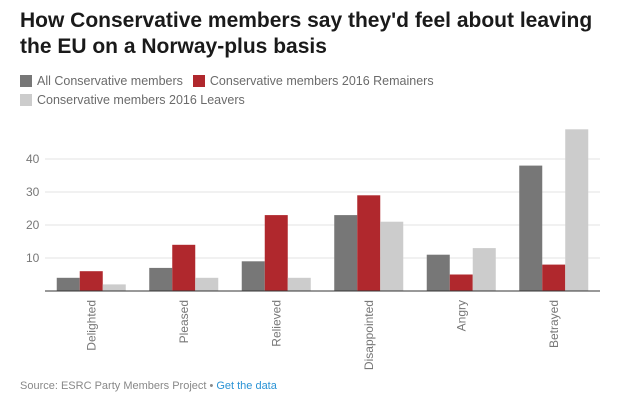  I want to click on legend-item-all: All Conservative members, so click(101, 81).